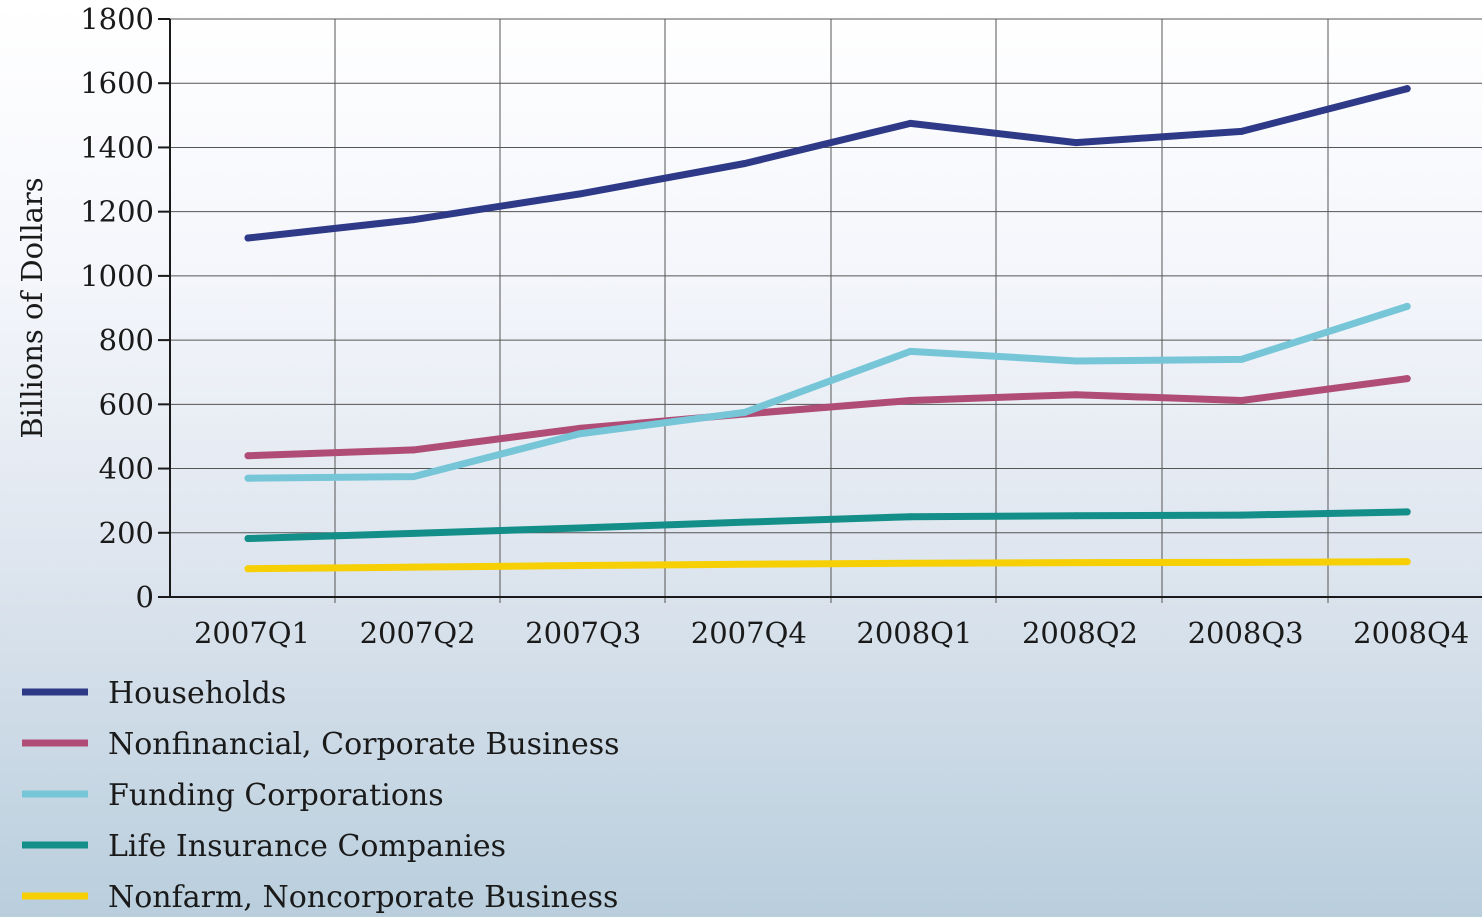  Describe the element at coordinates (126, 340) in the screenshot. I see `y-tick-label: 800` at that location.